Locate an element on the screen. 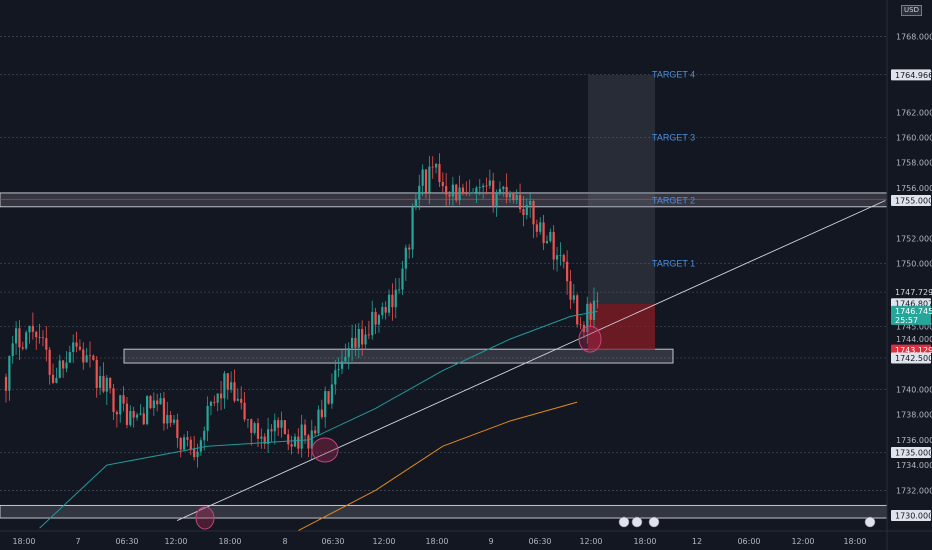 The image size is (932, 550). price-tick-label: 1752.000 is located at coordinates (914, 238).